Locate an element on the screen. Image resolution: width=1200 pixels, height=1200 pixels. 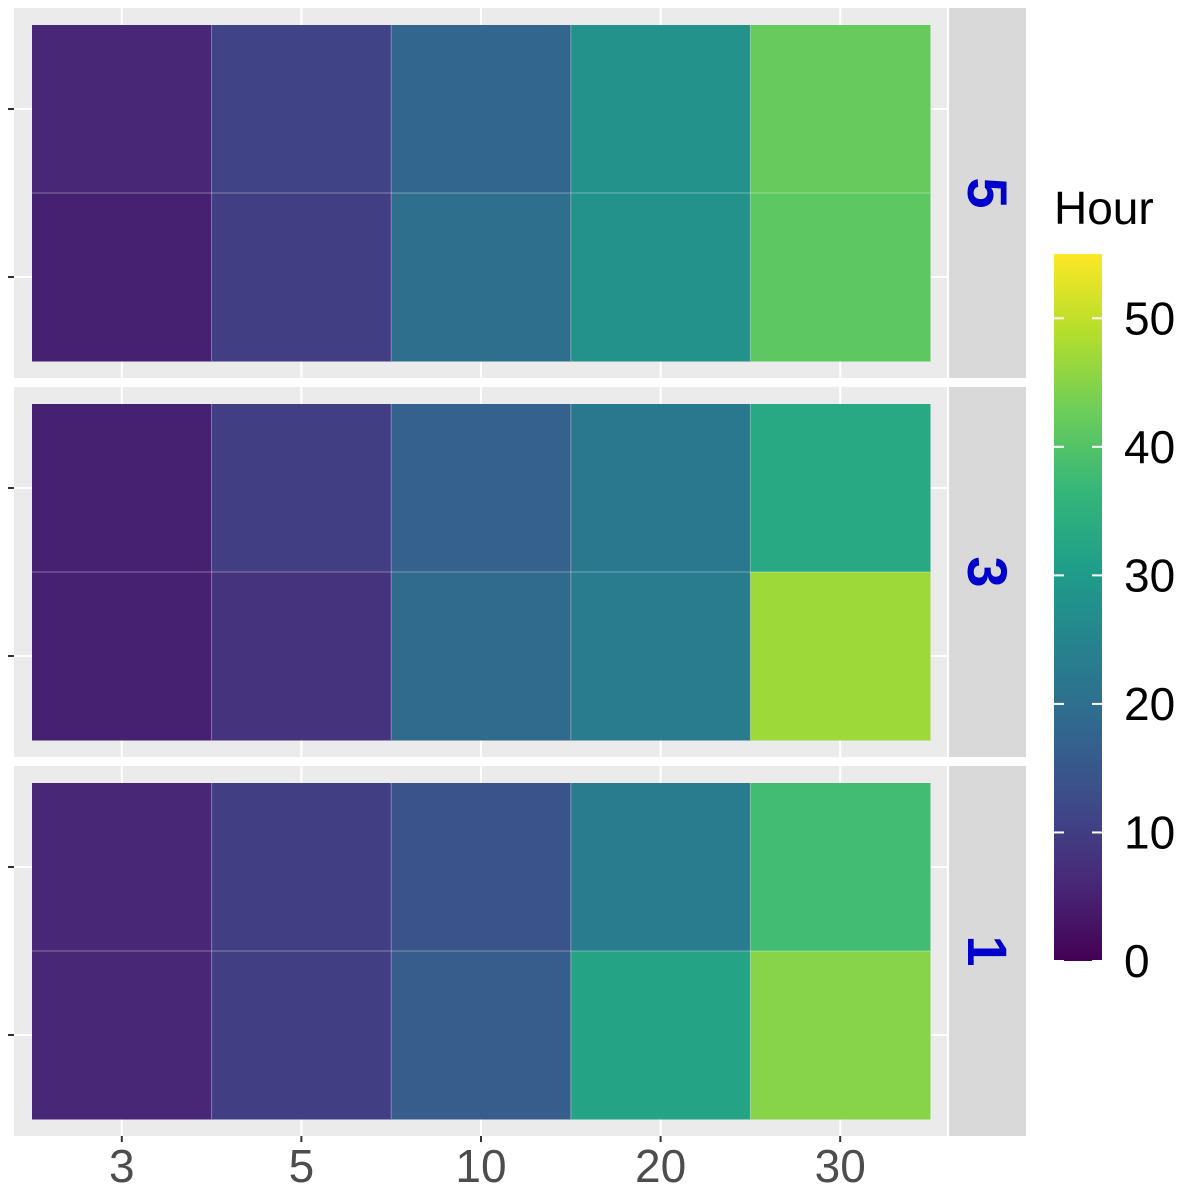
x-tick-label: 10 is located at coordinates (480, 1166).